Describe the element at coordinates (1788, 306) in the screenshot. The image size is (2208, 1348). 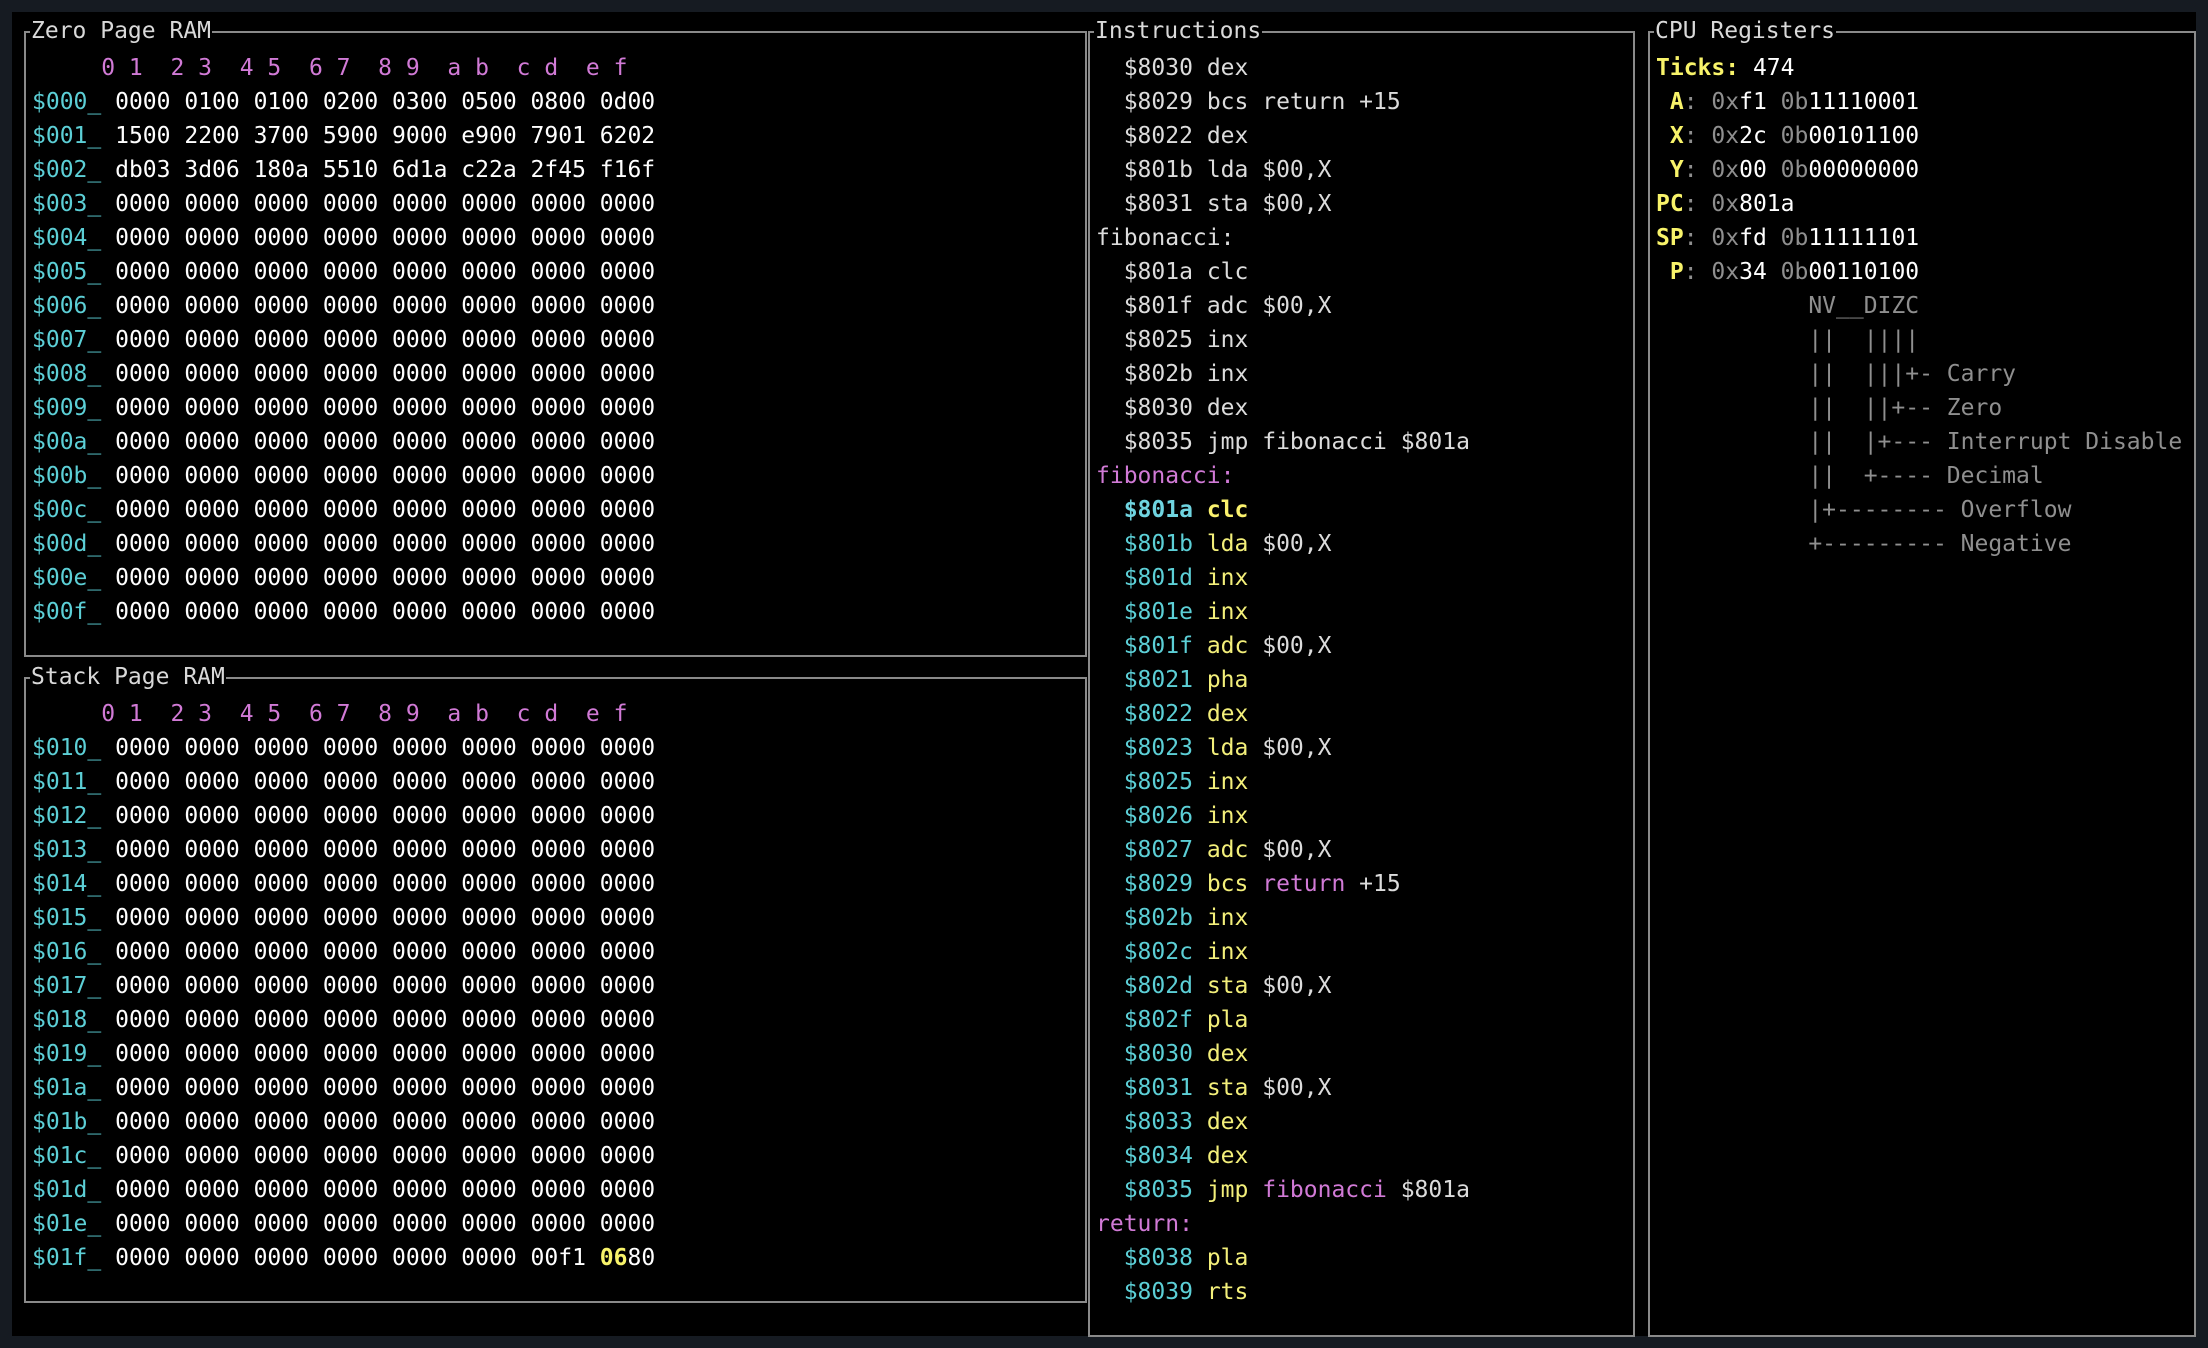
I see `flag-diagram-text: NV__DIZC` at that location.